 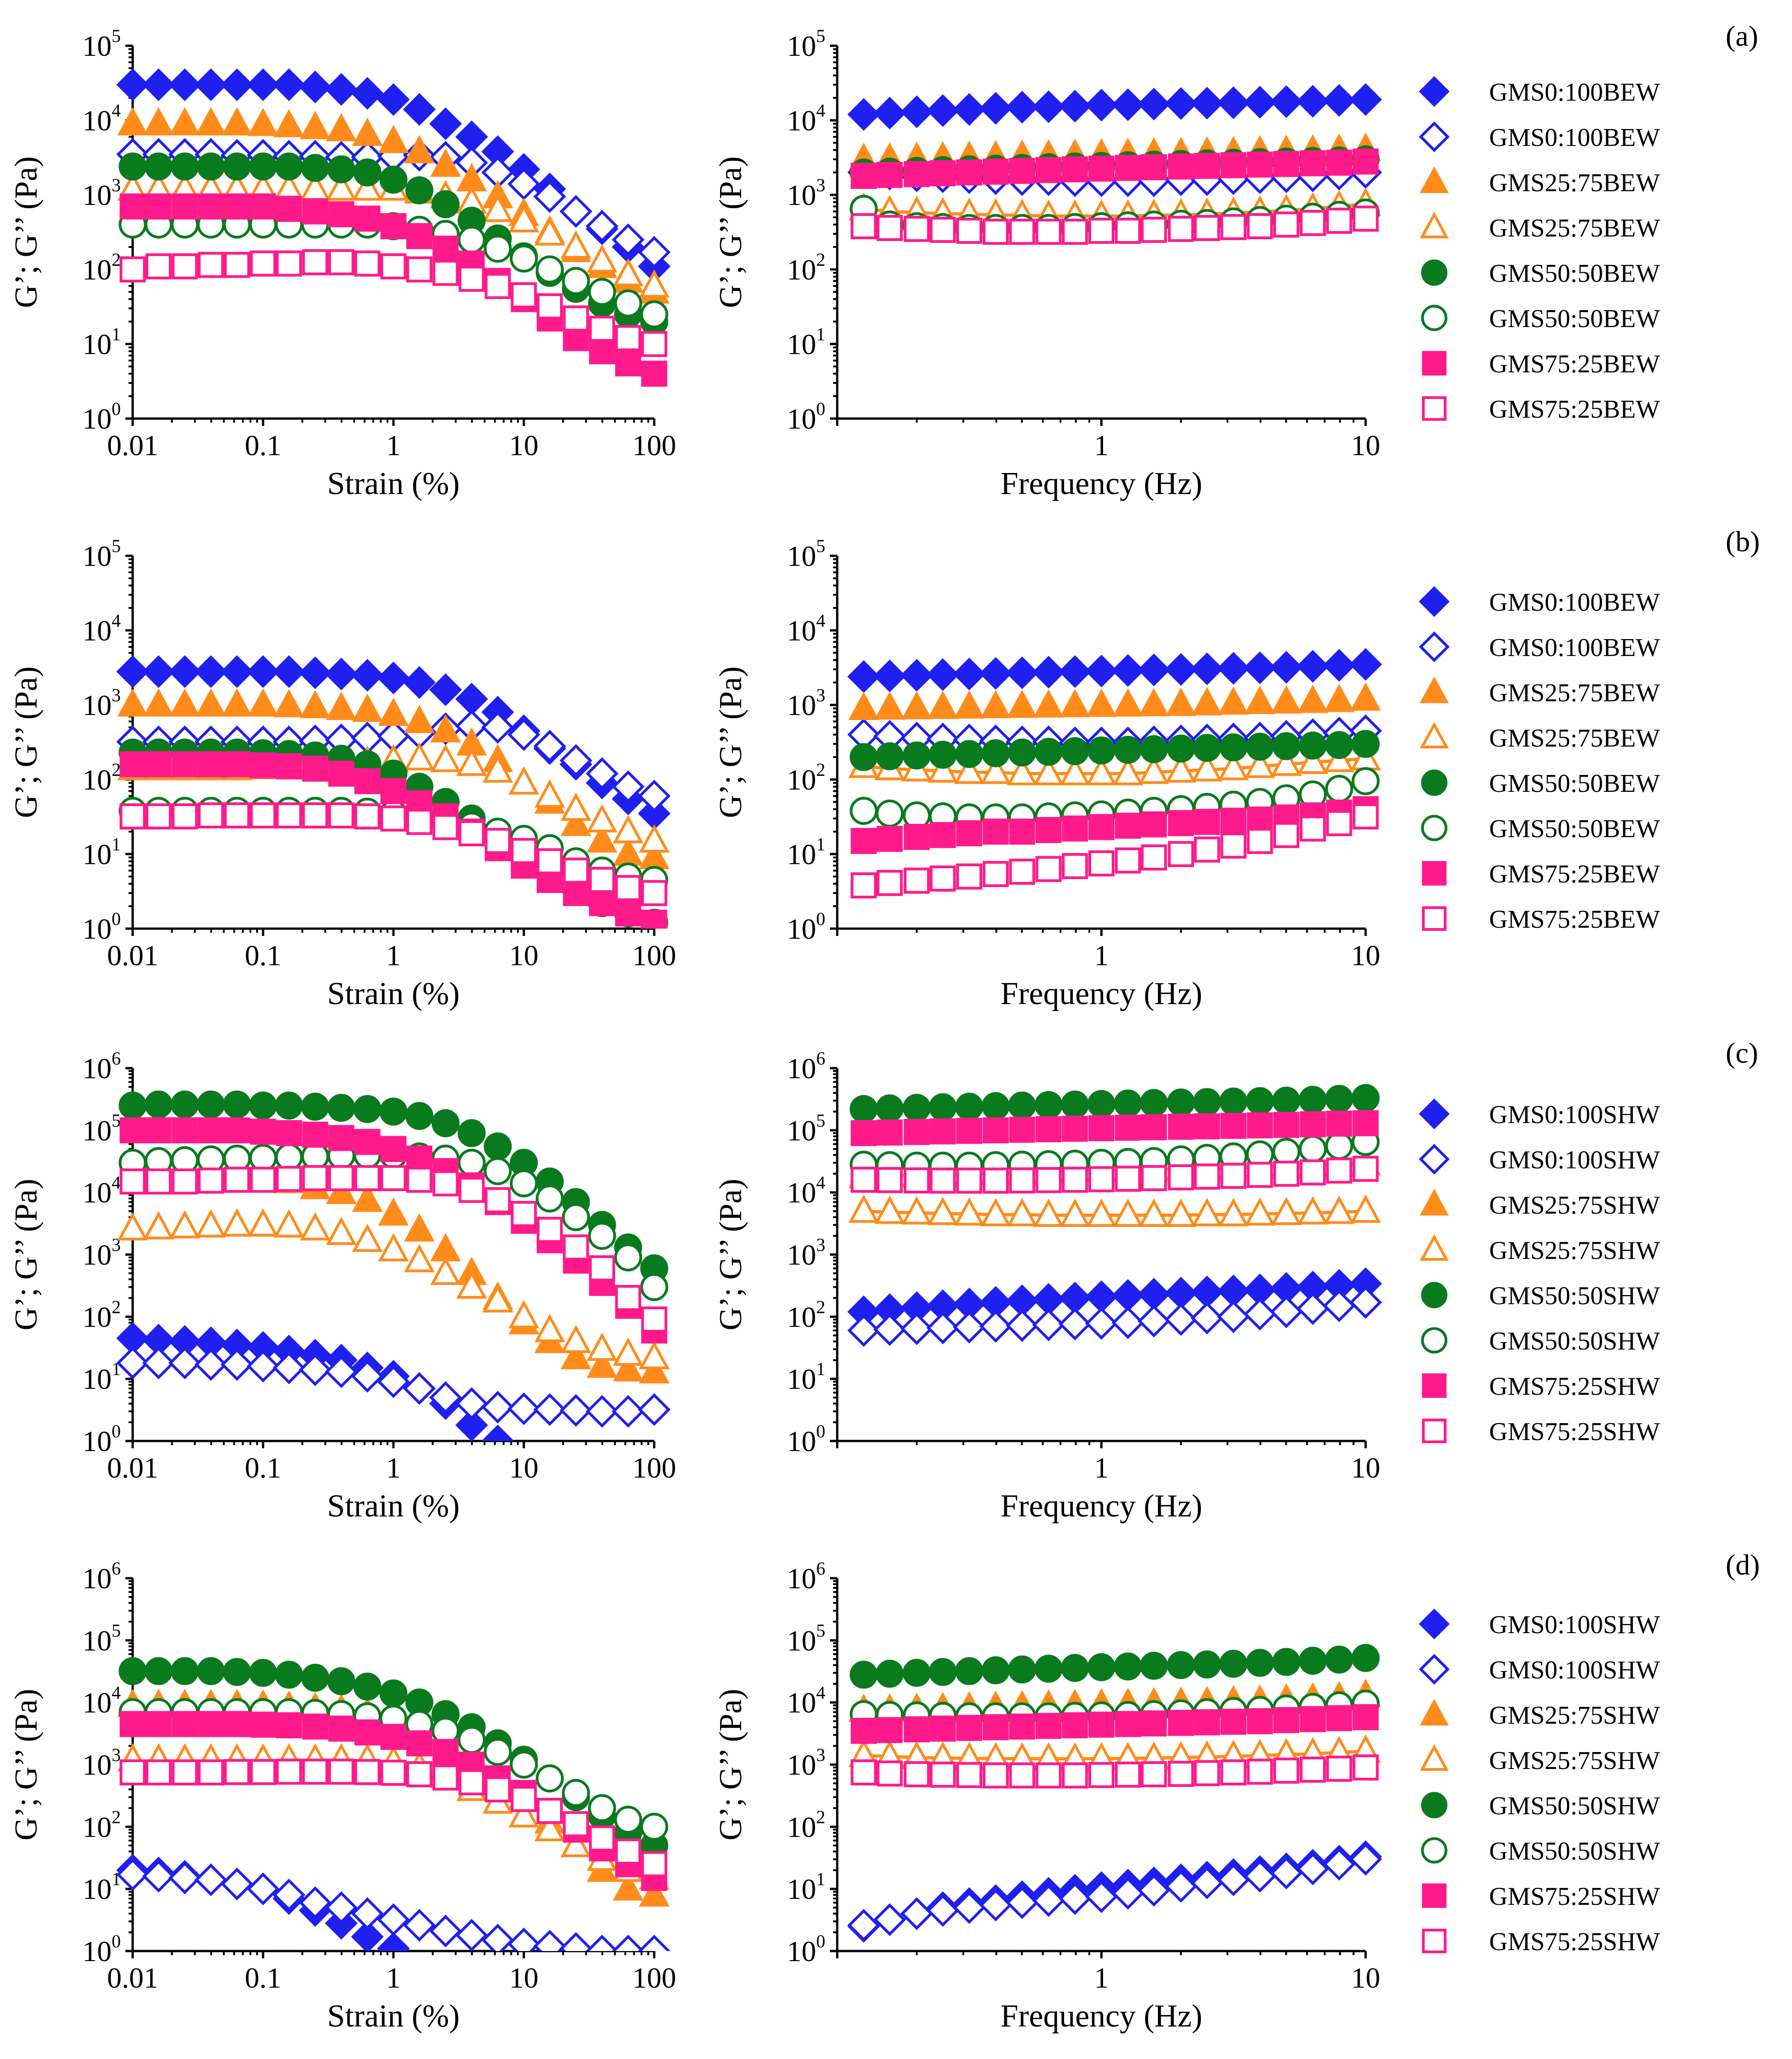 I want to click on panel-label-a: (a), so click(x=1742, y=36).